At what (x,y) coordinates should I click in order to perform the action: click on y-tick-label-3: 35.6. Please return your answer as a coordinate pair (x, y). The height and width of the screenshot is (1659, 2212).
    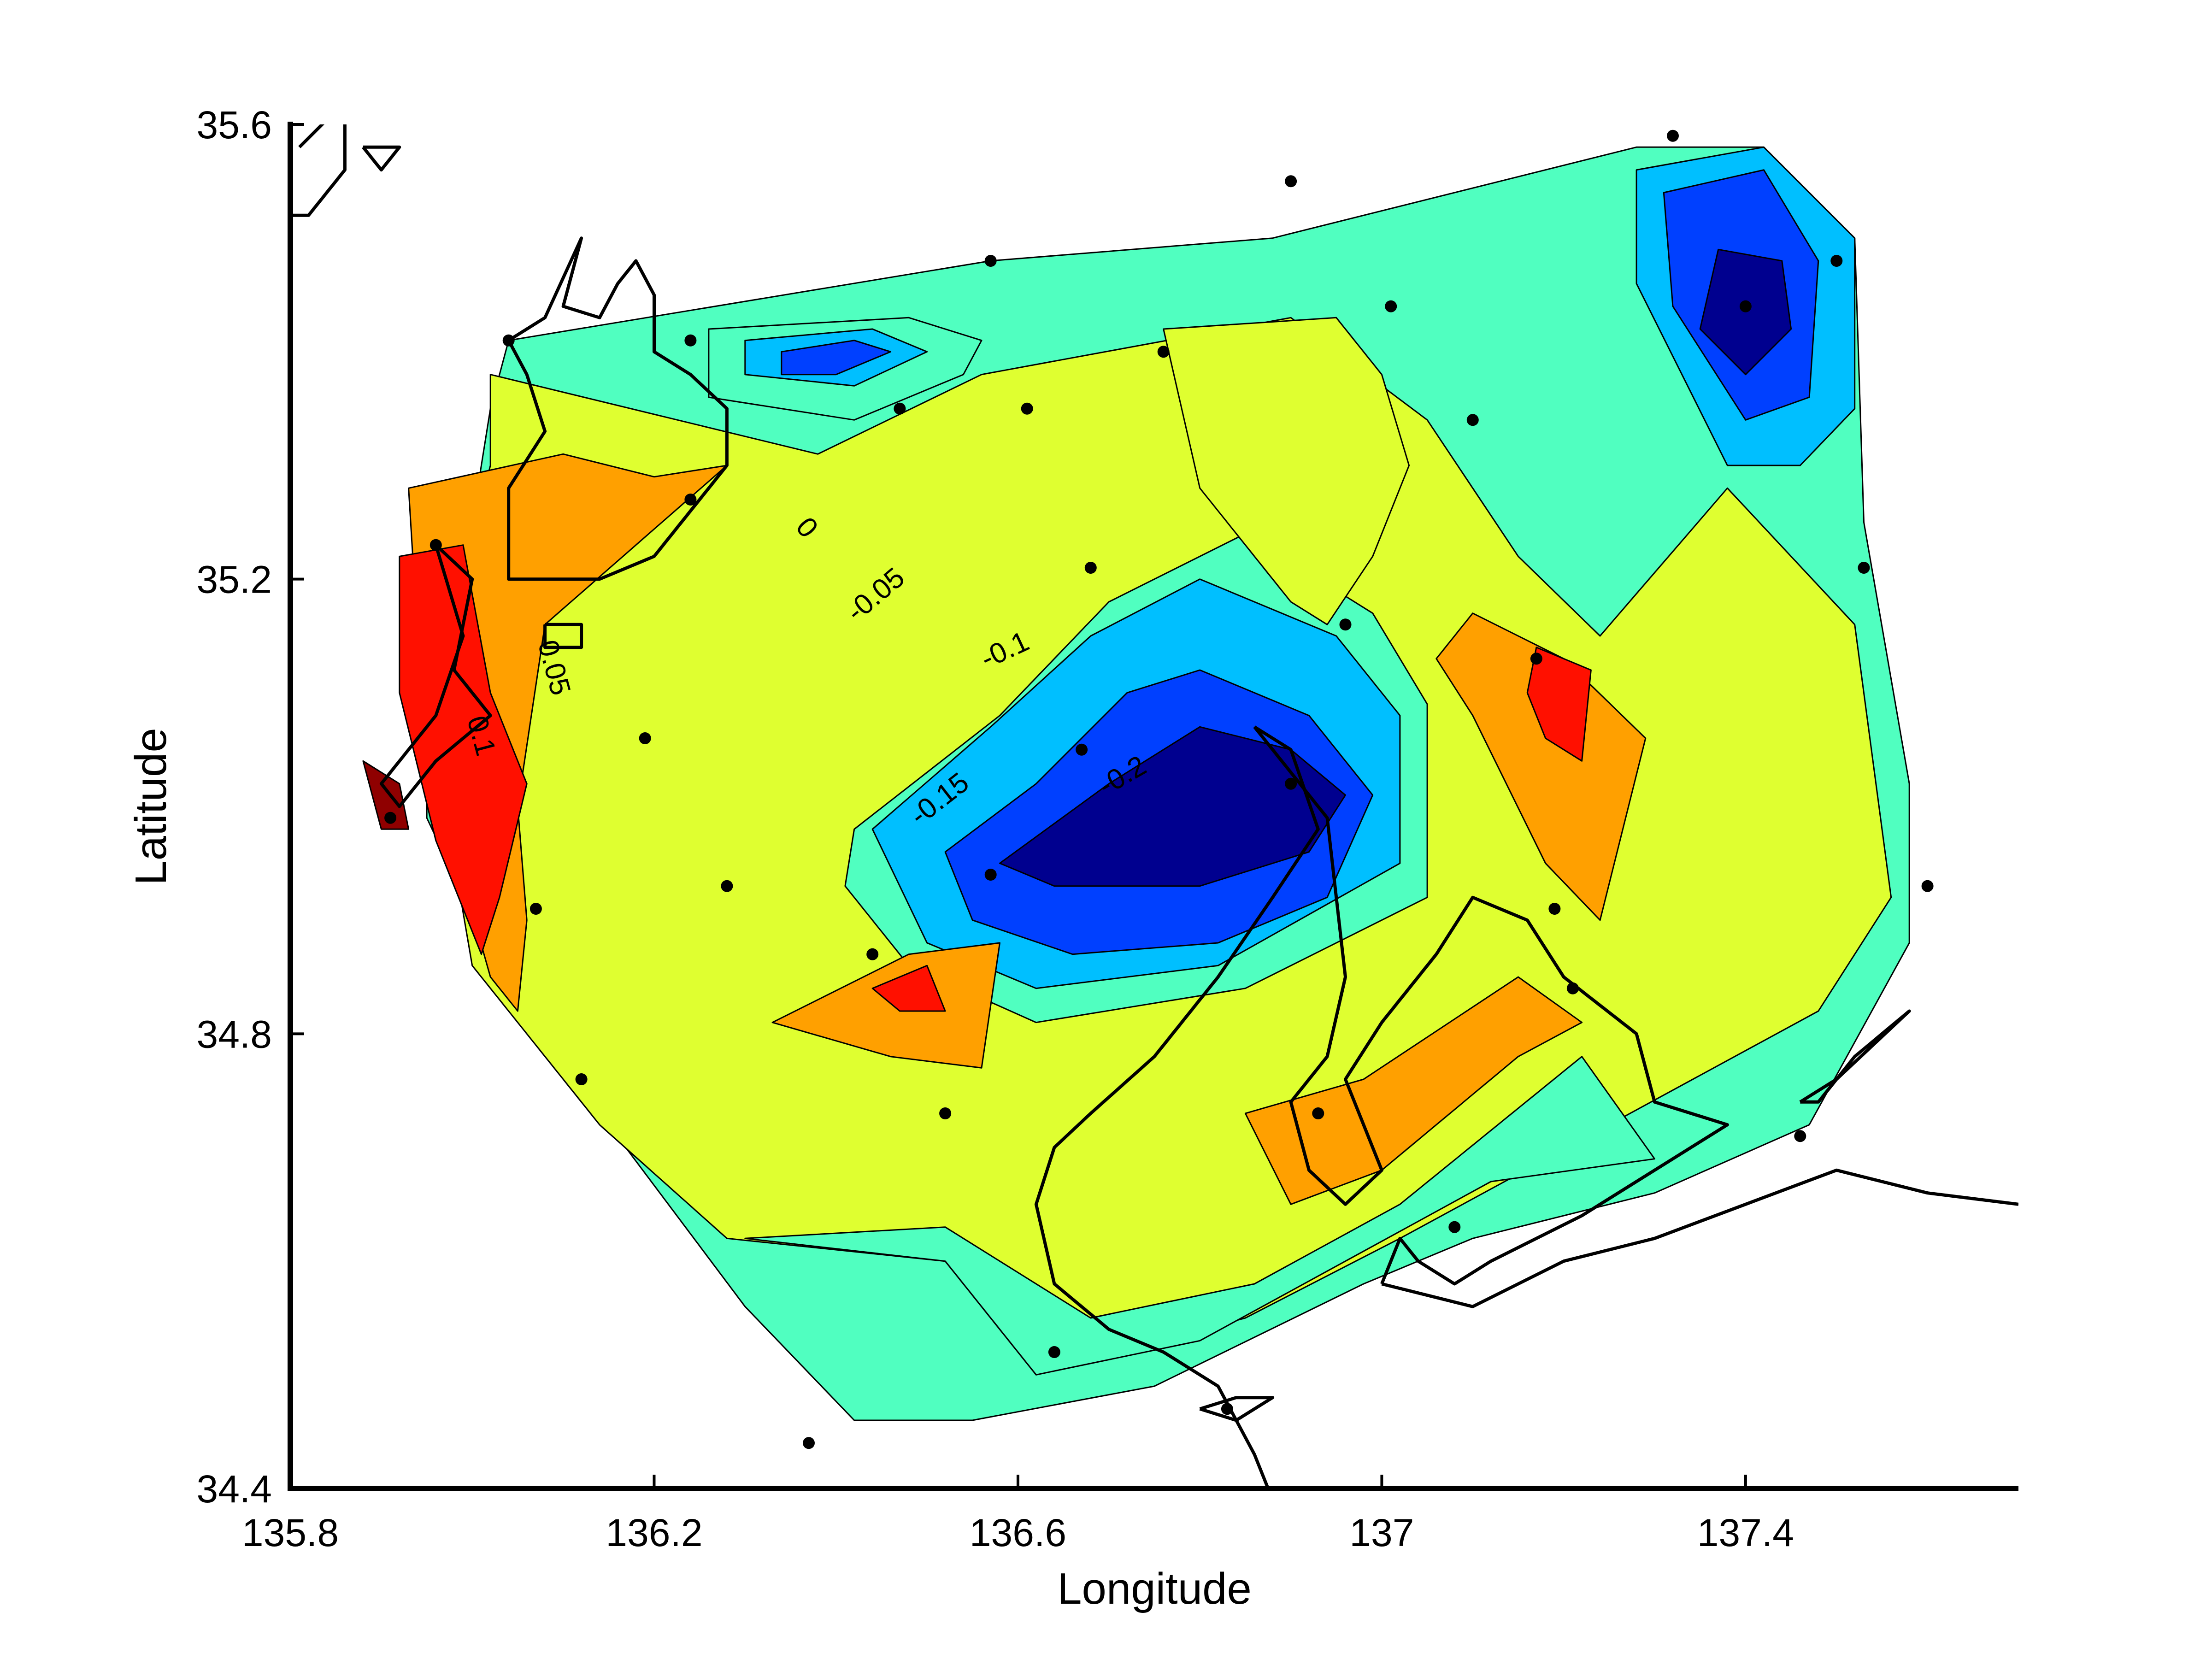
    Looking at the image, I should click on (234, 125).